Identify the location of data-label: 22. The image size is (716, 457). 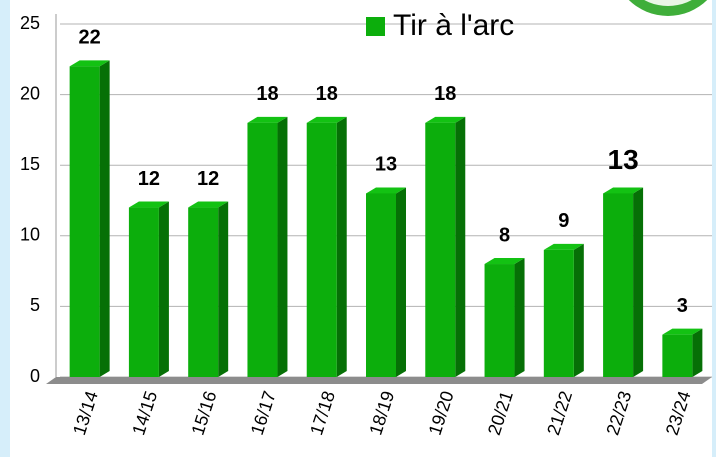
(90, 38).